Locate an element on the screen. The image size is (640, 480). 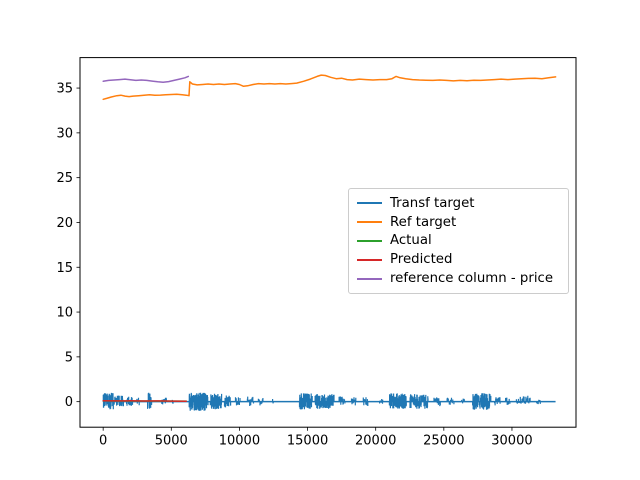
legend-label: Ref target is located at coordinates (423, 222).